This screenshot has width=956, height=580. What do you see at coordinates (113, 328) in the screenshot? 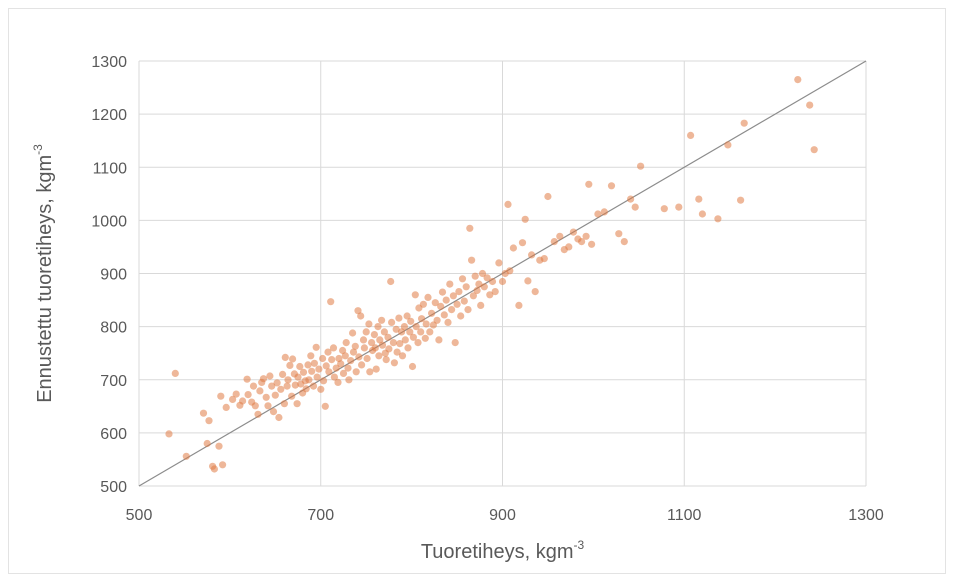
I see `y-tick-label: 800` at bounding box center [113, 328].